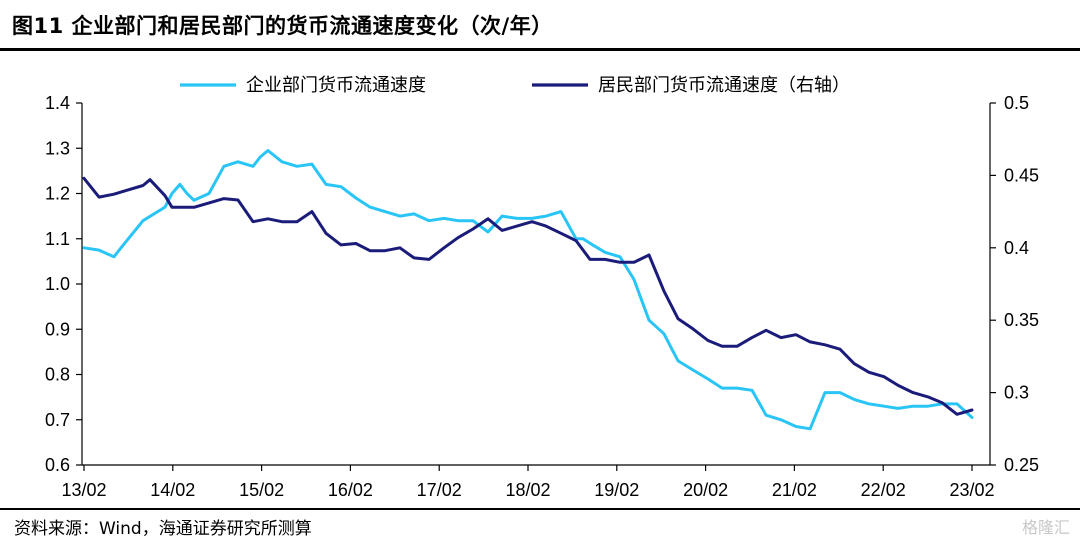 This screenshot has width=1080, height=545. I want to click on right-tick-label: 0.4, so click(1016, 248).